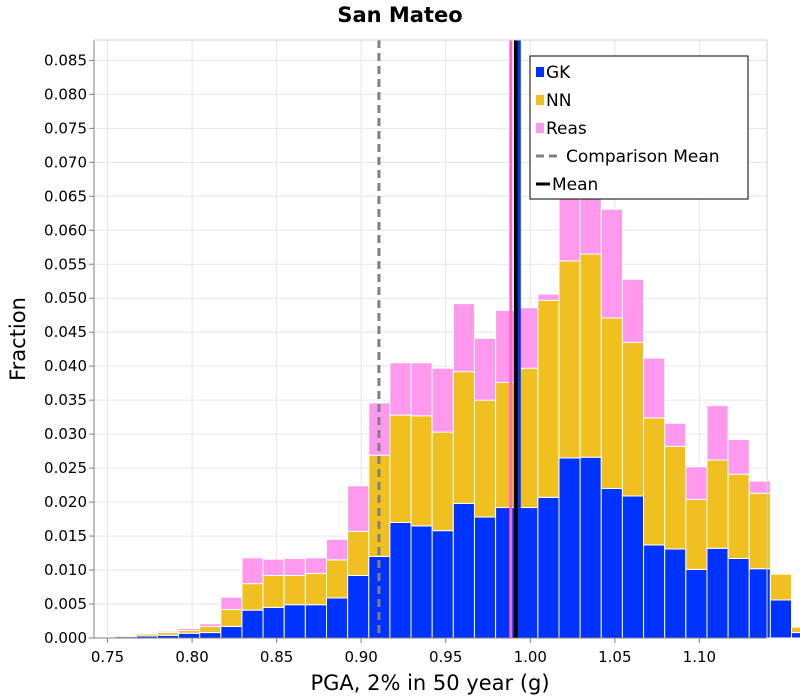 Image resolution: width=800 pixels, height=700 pixels. What do you see at coordinates (65, 434) in the screenshot?
I see `y-tick-label: 0.030` at bounding box center [65, 434].